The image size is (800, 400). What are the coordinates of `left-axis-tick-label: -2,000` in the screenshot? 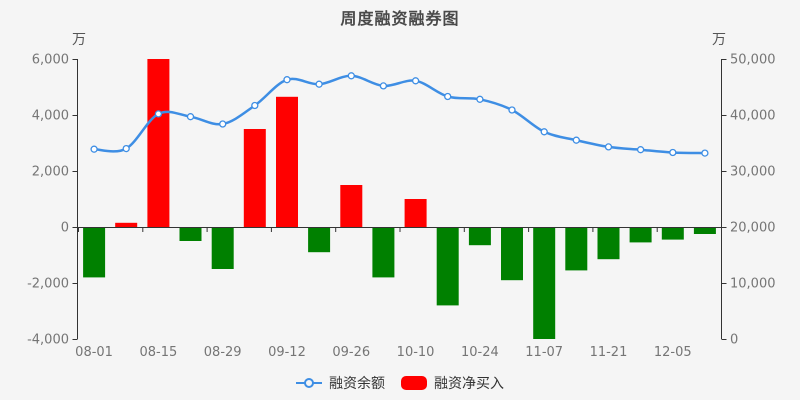 It's located at (48, 284).